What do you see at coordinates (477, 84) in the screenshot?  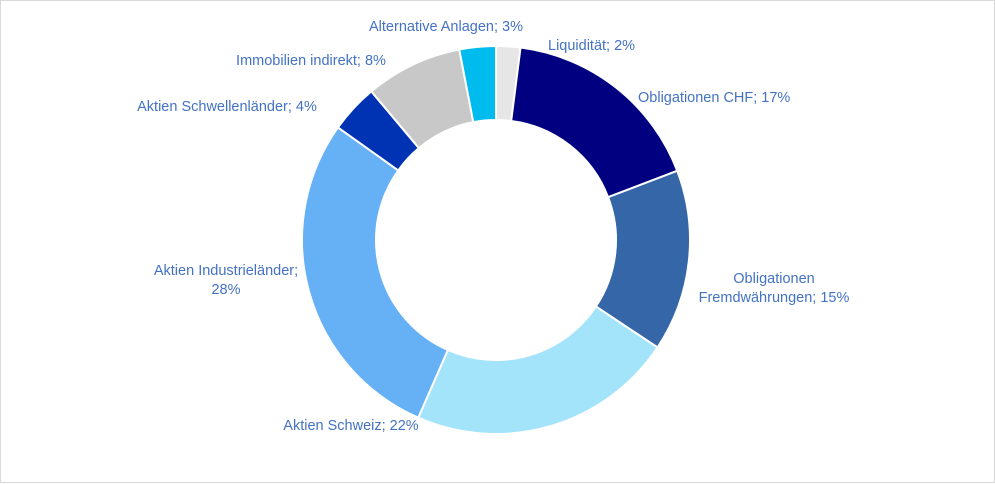 I see `slice-alternative-anlagen` at bounding box center [477, 84].